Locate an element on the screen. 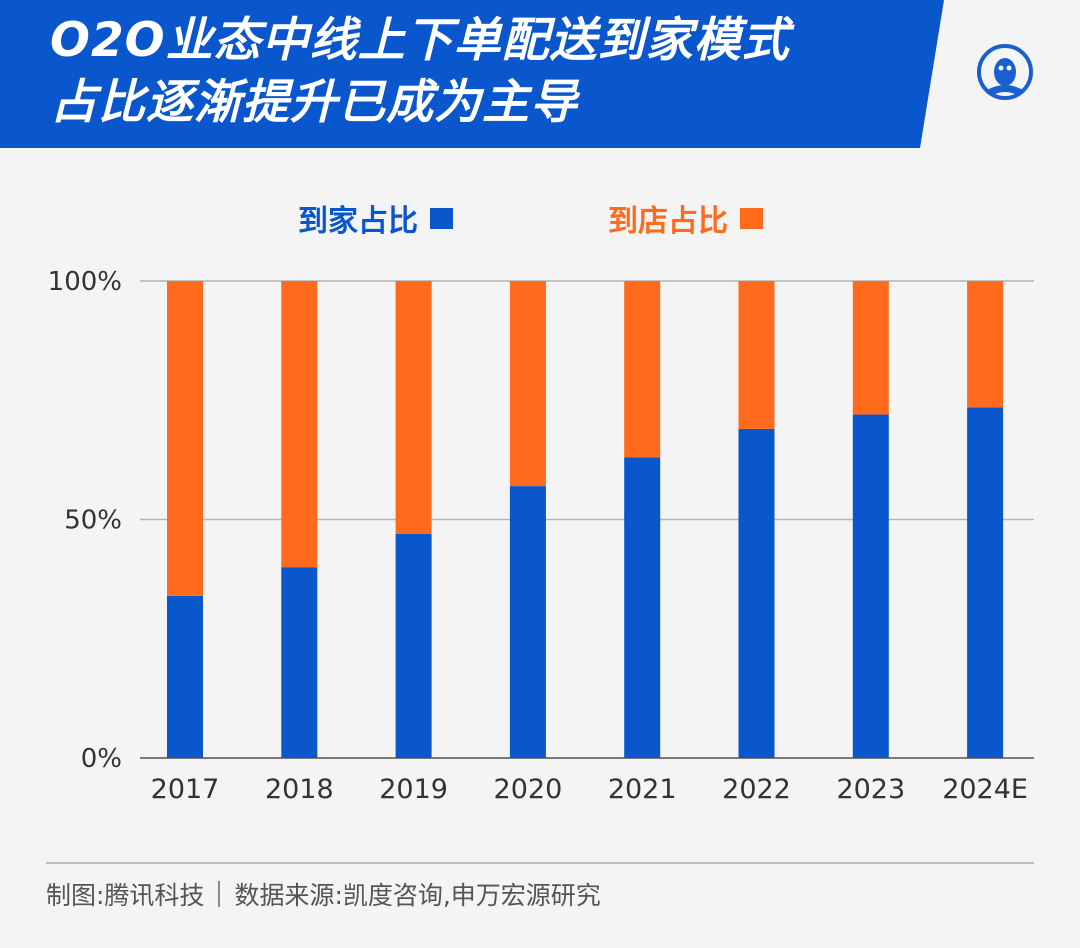 The image size is (1080, 948). x-tick-label: 2023 is located at coordinates (870, 789).